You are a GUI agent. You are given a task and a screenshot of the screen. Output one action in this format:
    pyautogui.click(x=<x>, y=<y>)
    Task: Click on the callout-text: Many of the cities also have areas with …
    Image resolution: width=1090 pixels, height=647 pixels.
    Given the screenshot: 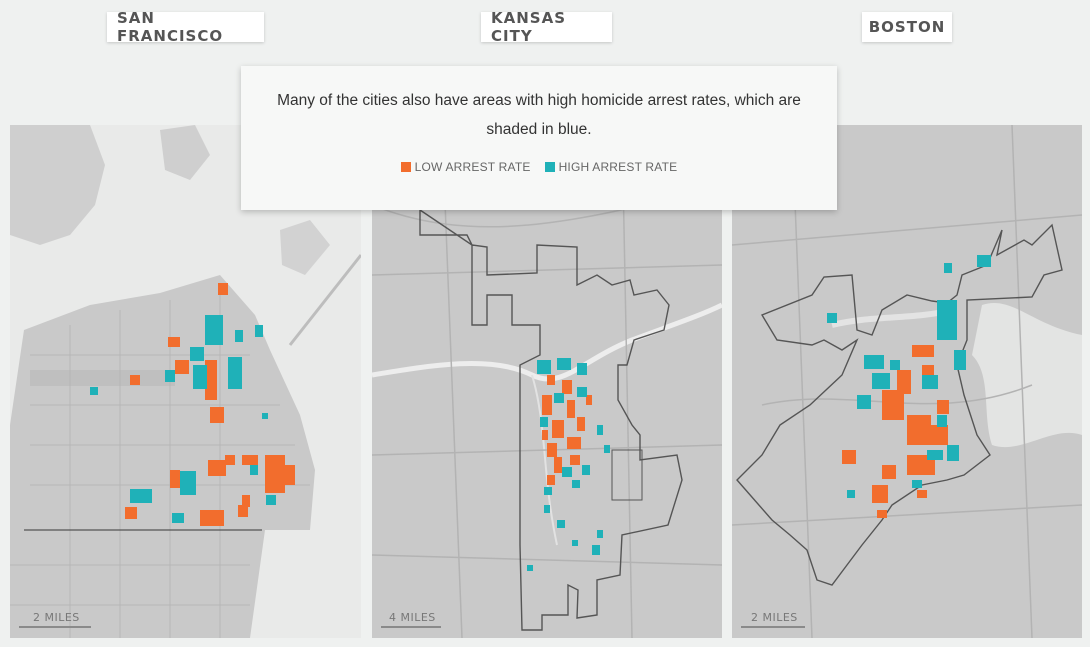 What is the action you would take?
    pyautogui.click(x=539, y=115)
    